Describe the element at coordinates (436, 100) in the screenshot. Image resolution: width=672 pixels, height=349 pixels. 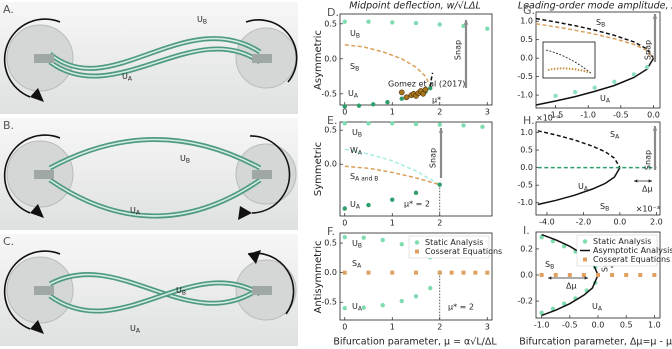
I see `annotation: μ*` at that location.